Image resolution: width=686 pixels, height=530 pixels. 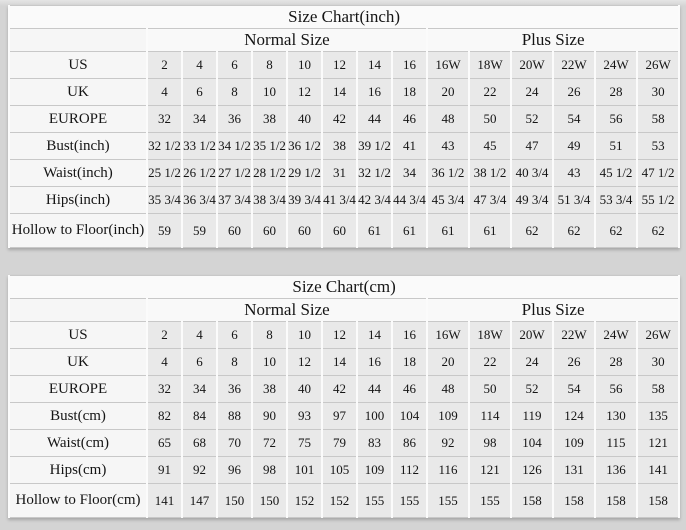 I want to click on row-label: Waist(cm), so click(x=78, y=443).